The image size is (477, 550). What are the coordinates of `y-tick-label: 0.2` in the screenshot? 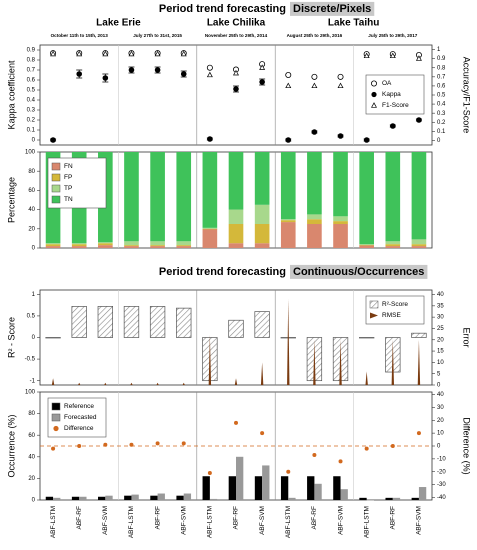 It's located at (31, 121).